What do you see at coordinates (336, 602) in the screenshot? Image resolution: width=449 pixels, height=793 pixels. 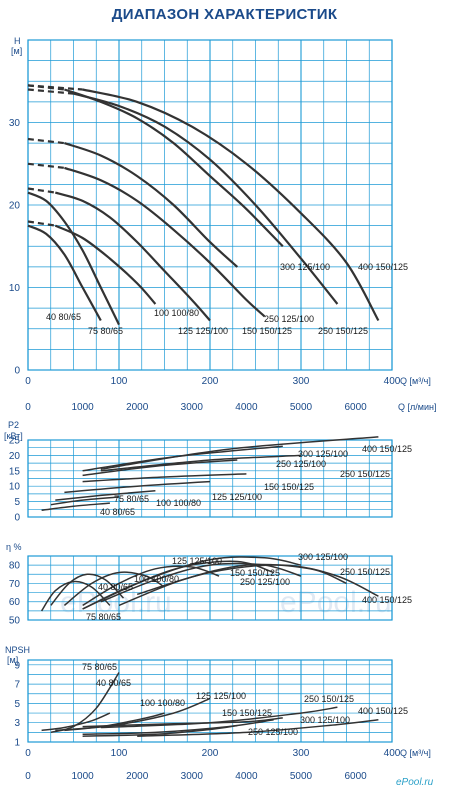 I see `watermark-text-2: ePool.ru` at bounding box center [336, 602].